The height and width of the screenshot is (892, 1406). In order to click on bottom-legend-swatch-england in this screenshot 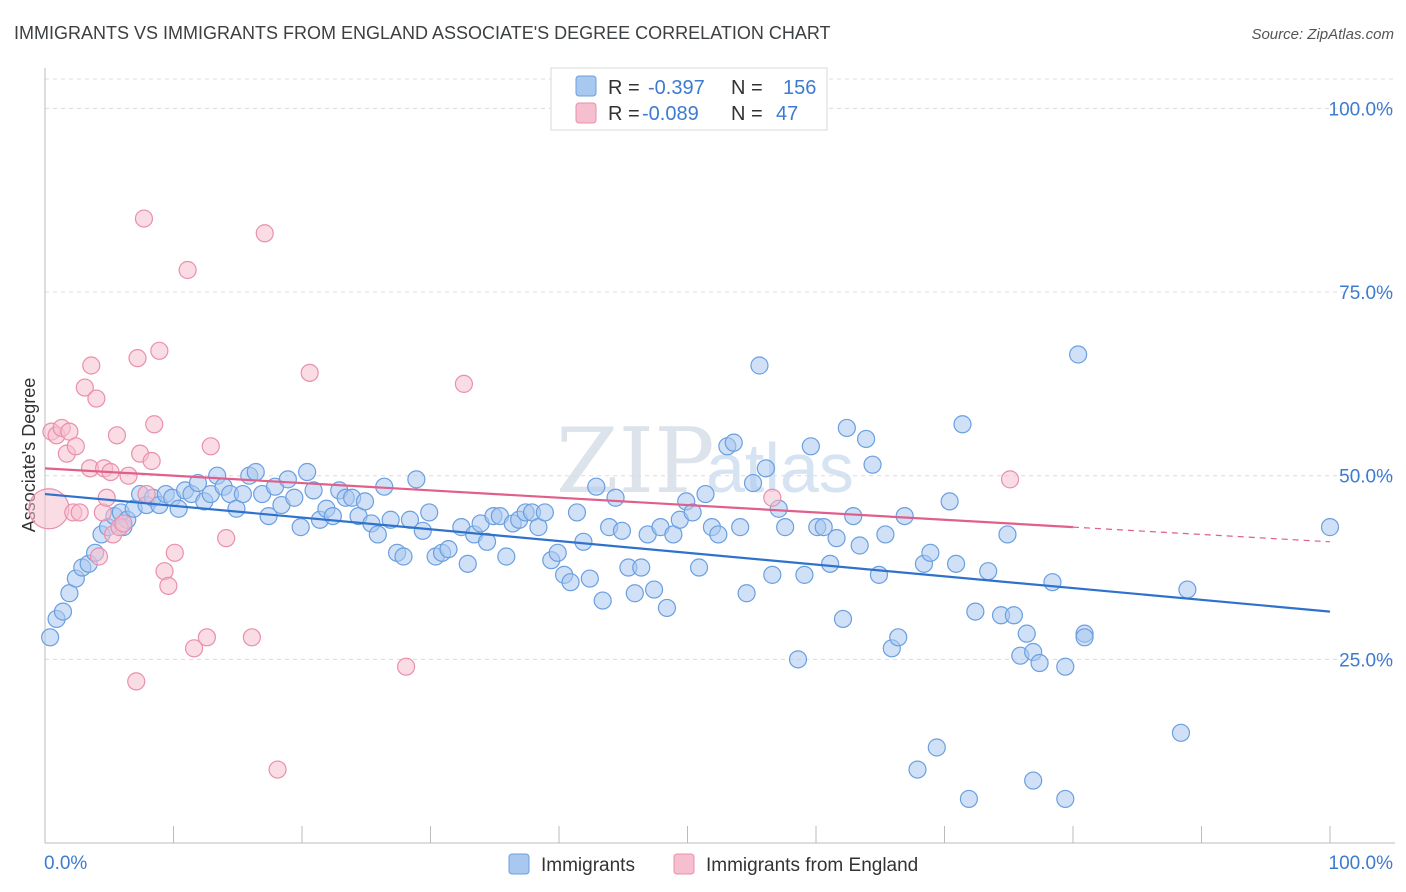, I will do `click(684, 864)`.